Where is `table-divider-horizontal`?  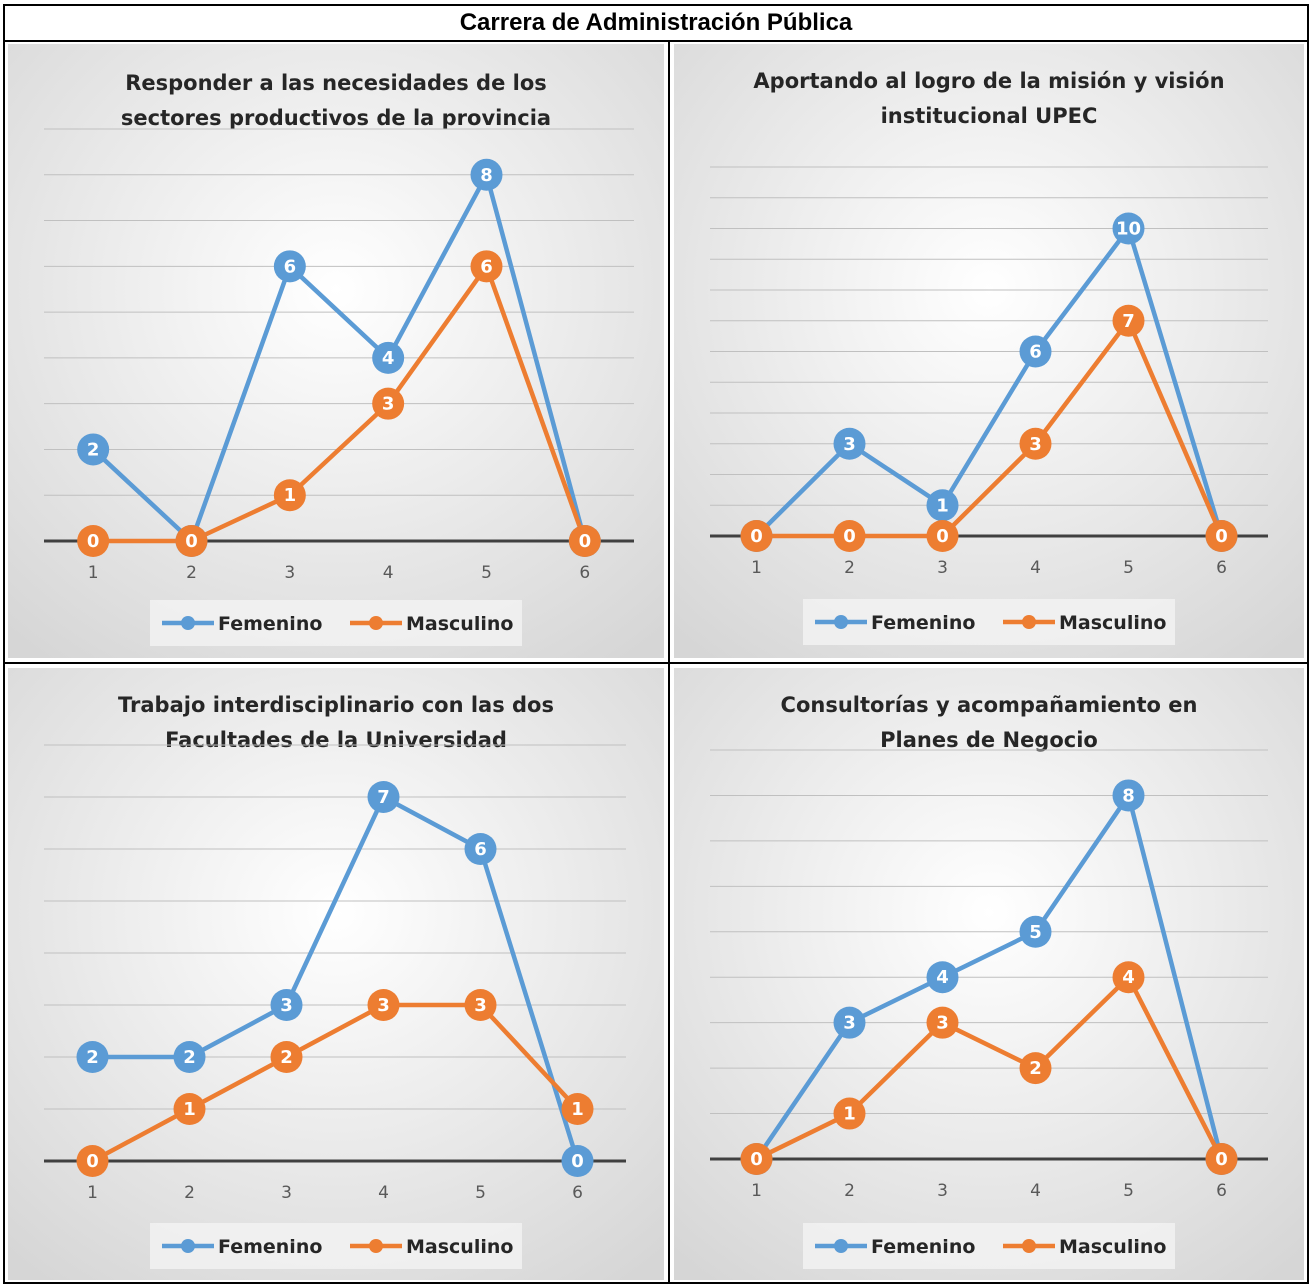
table-divider-horizontal is located at coordinates (656, 663).